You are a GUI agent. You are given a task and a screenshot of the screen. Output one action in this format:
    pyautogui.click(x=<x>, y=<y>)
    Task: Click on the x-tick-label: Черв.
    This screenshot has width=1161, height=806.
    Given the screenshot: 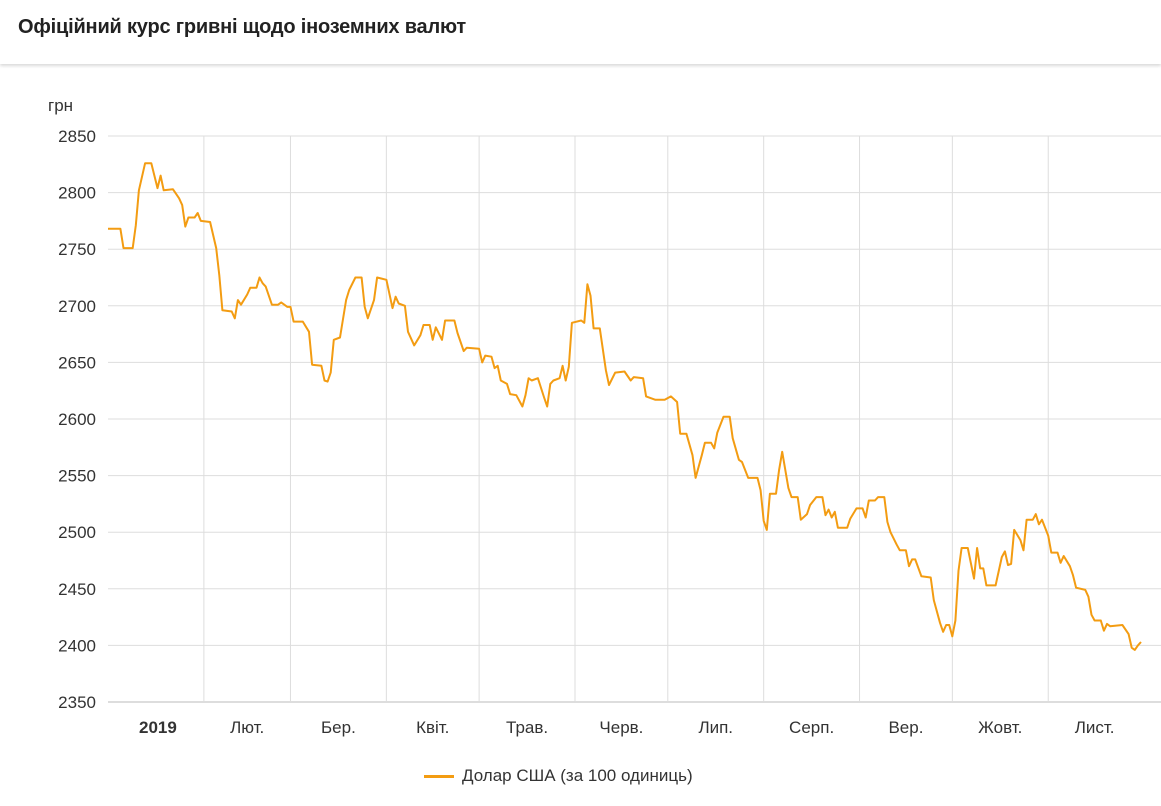 What is the action you would take?
    pyautogui.click(x=621, y=727)
    